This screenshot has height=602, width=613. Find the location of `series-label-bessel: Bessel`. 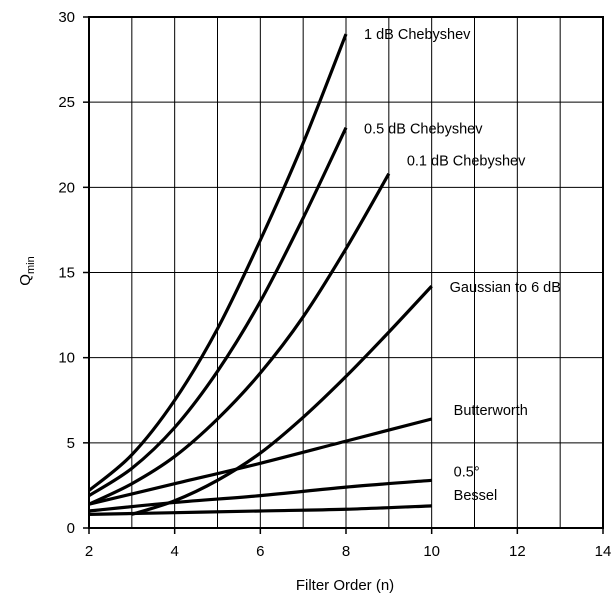

series-label-bessel: Bessel is located at coordinates (476, 496).